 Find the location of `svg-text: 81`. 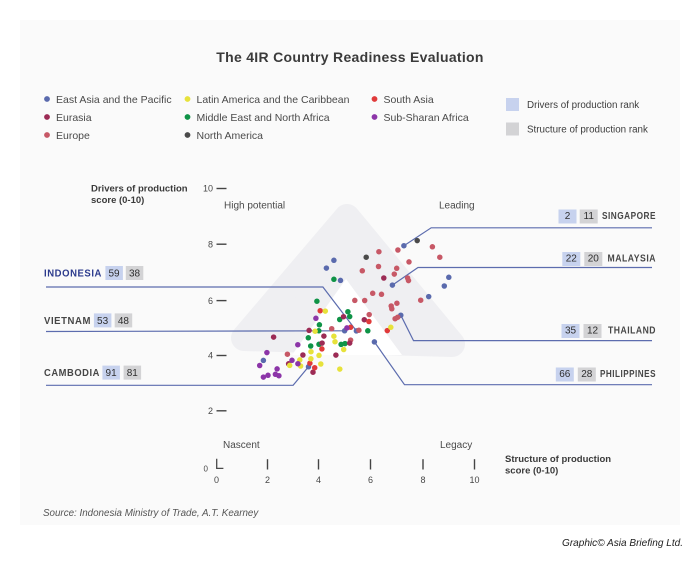

svg-text: 81 is located at coordinates (133, 373).